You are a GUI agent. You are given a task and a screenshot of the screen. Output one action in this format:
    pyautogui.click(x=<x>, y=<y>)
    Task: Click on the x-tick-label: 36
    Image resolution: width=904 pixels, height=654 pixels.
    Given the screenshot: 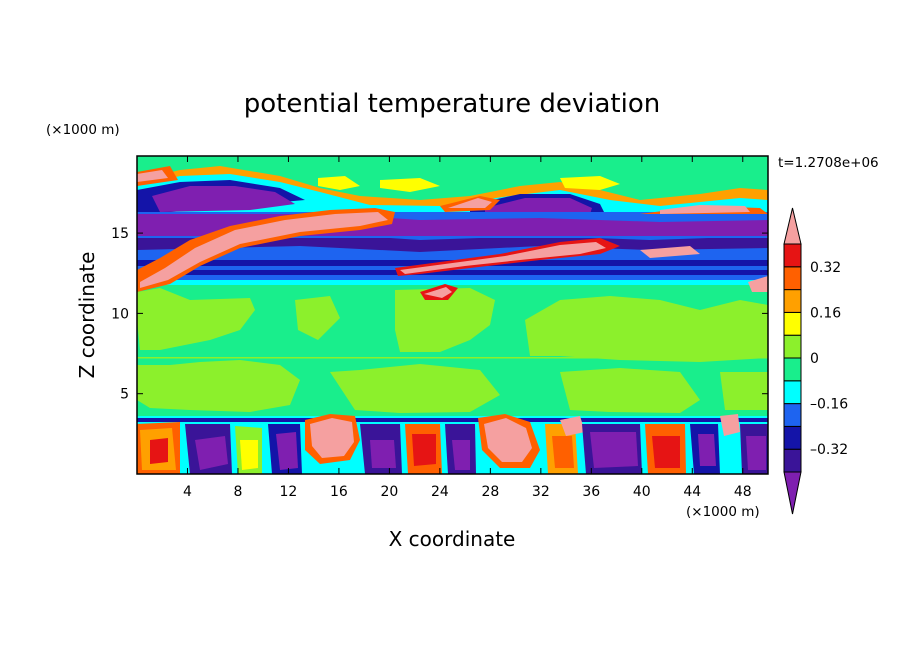 What is the action you would take?
    pyautogui.click(x=591, y=492)
    